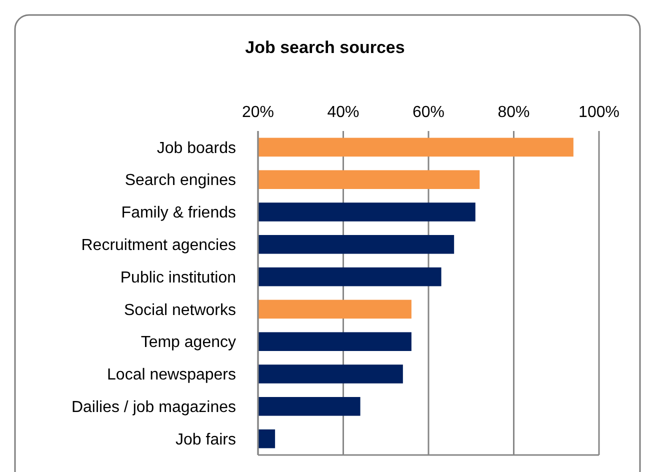 The height and width of the screenshot is (472, 646). I want to click on x-tick-label: 60%, so click(428, 112).